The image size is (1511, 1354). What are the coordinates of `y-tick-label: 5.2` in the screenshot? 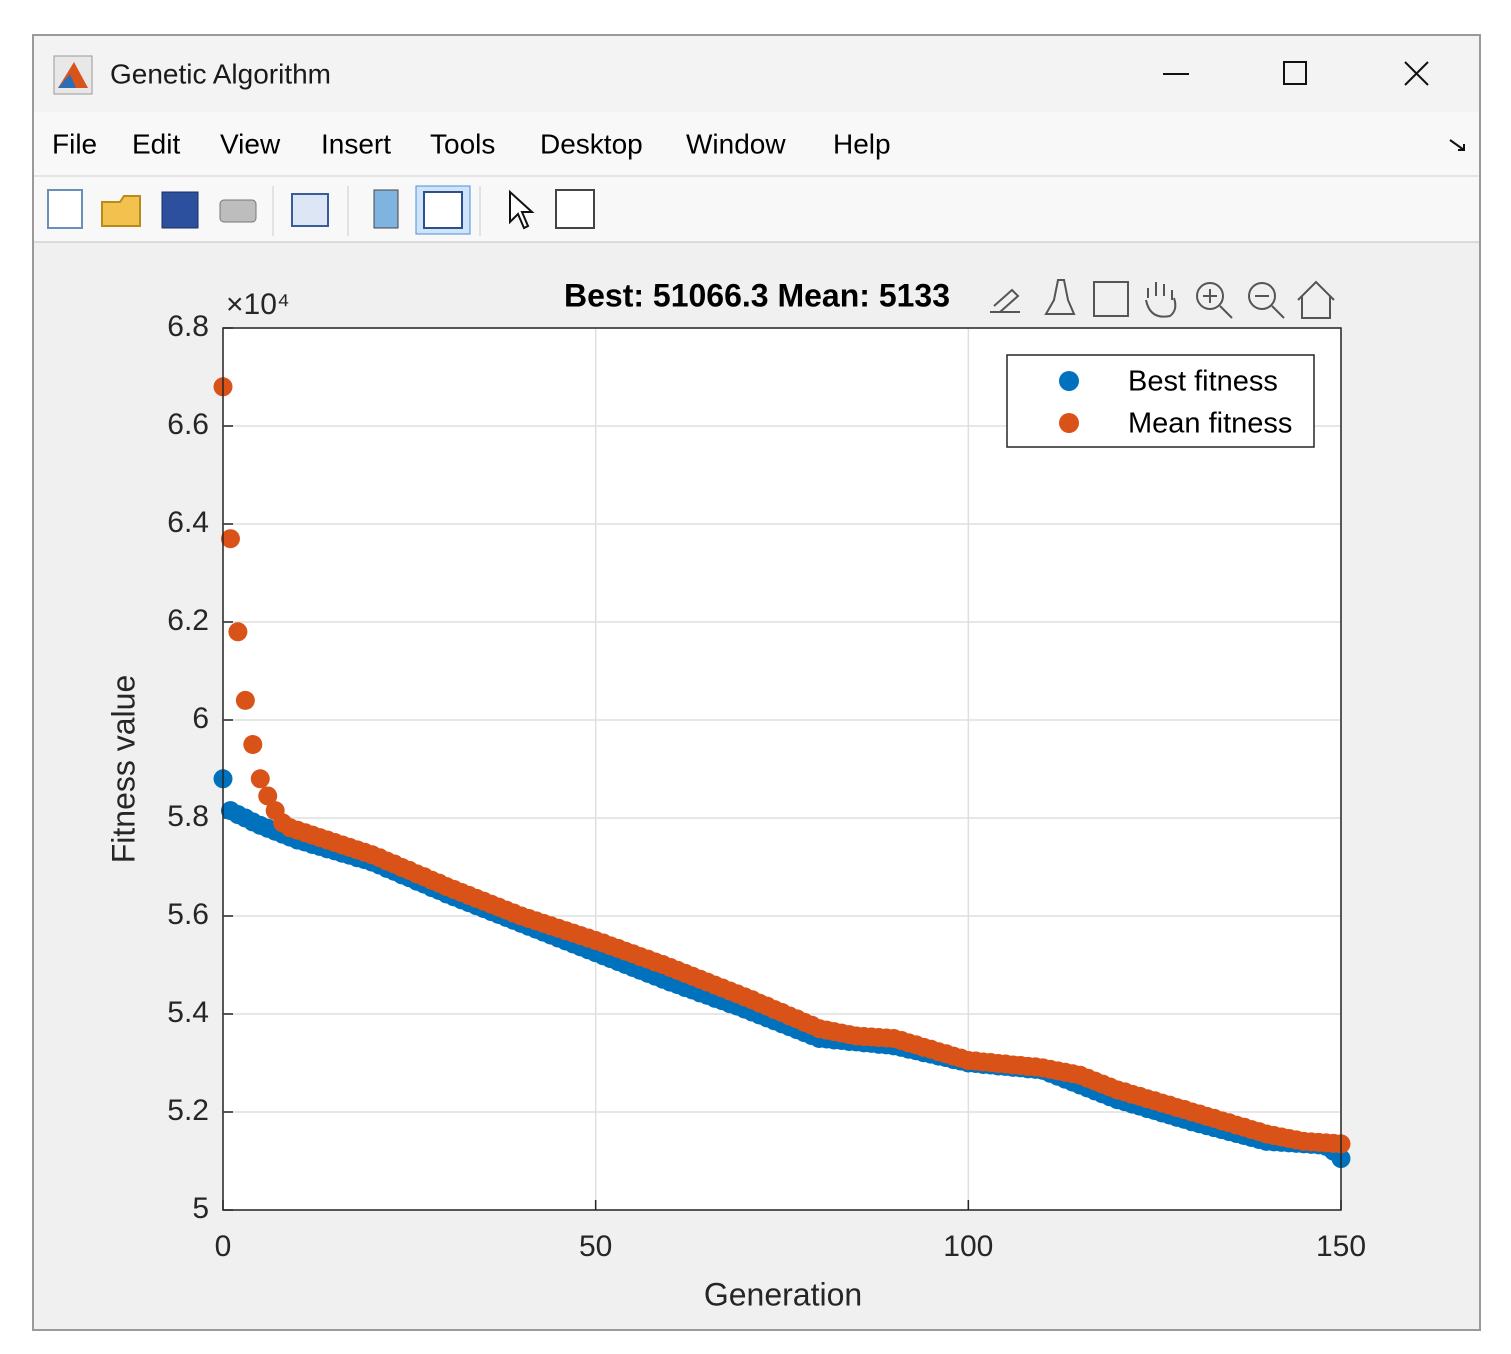 It's located at (188, 1110).